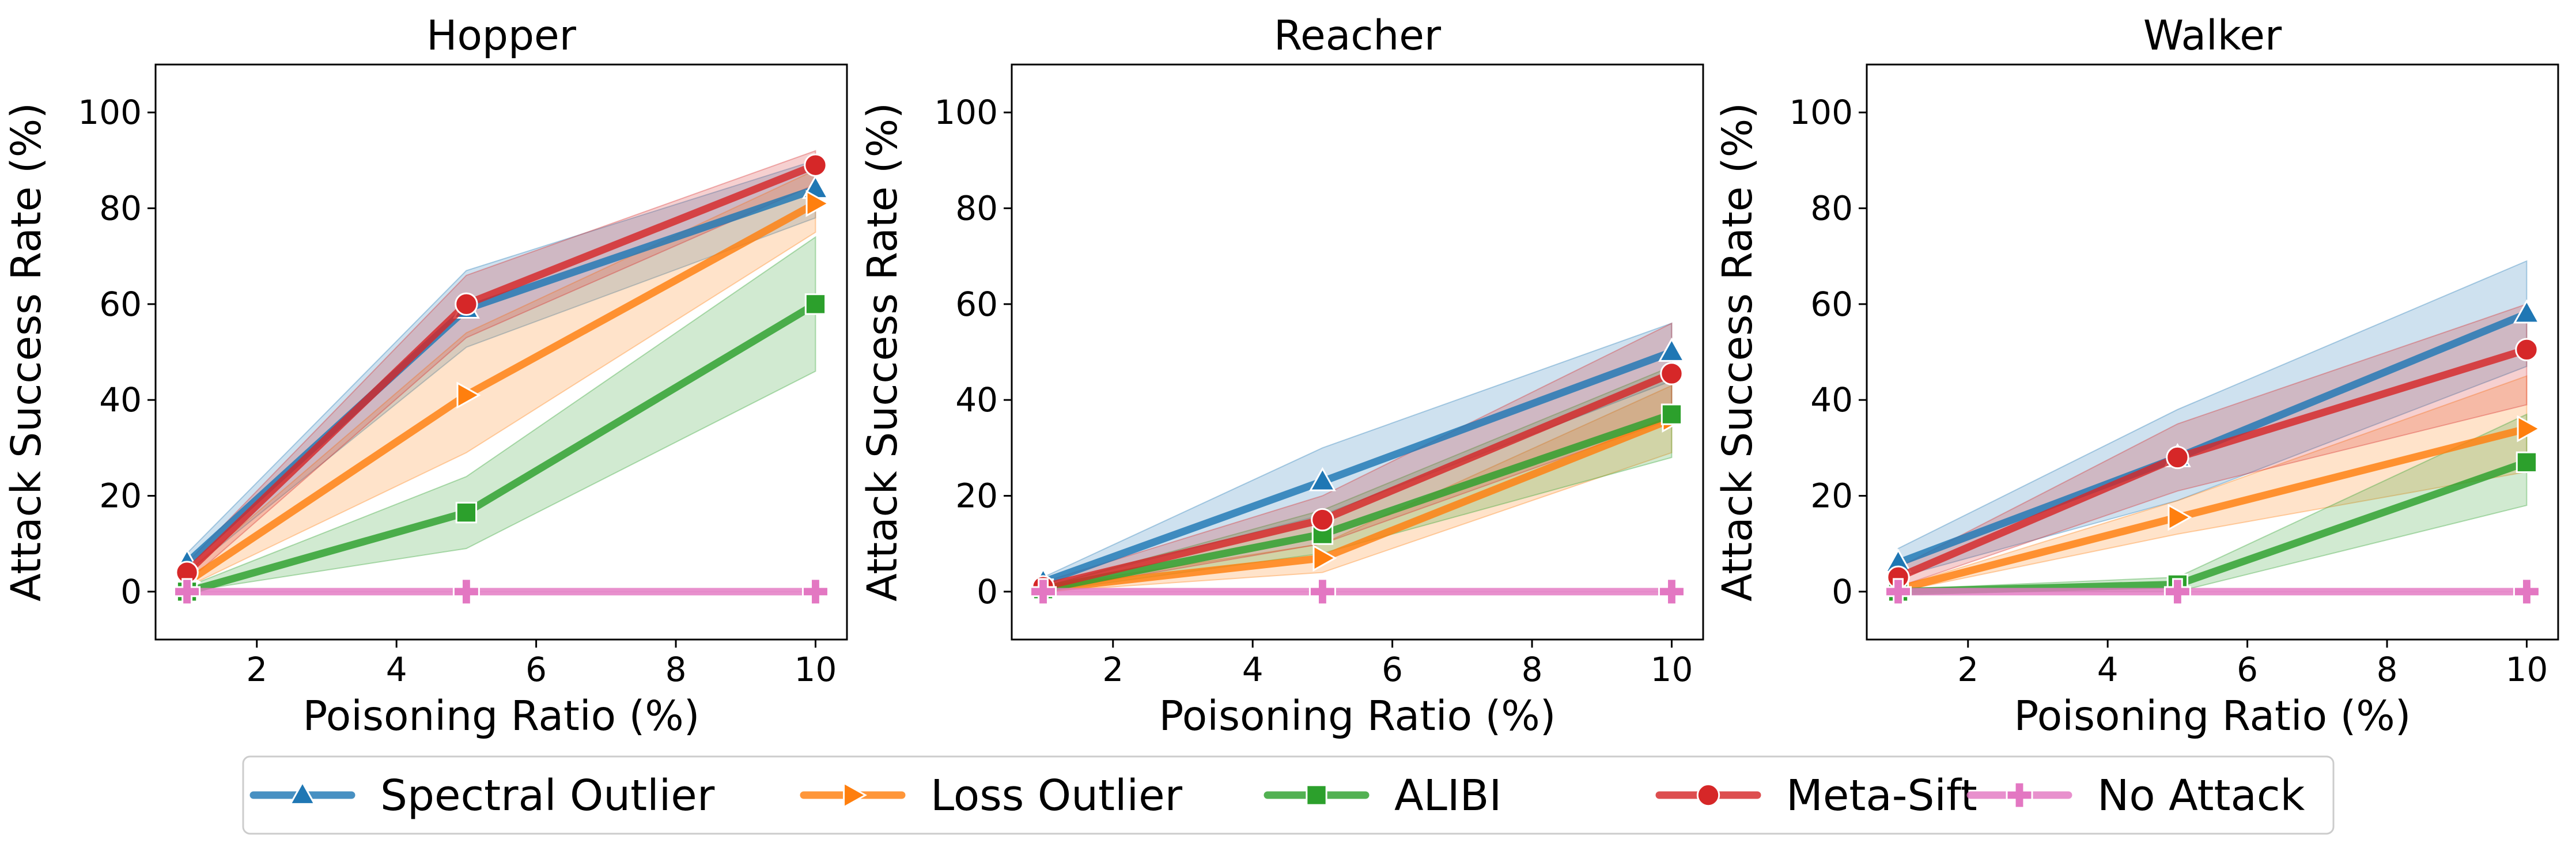  I want to click on legend-label: Spectral Outlier, so click(547, 795).